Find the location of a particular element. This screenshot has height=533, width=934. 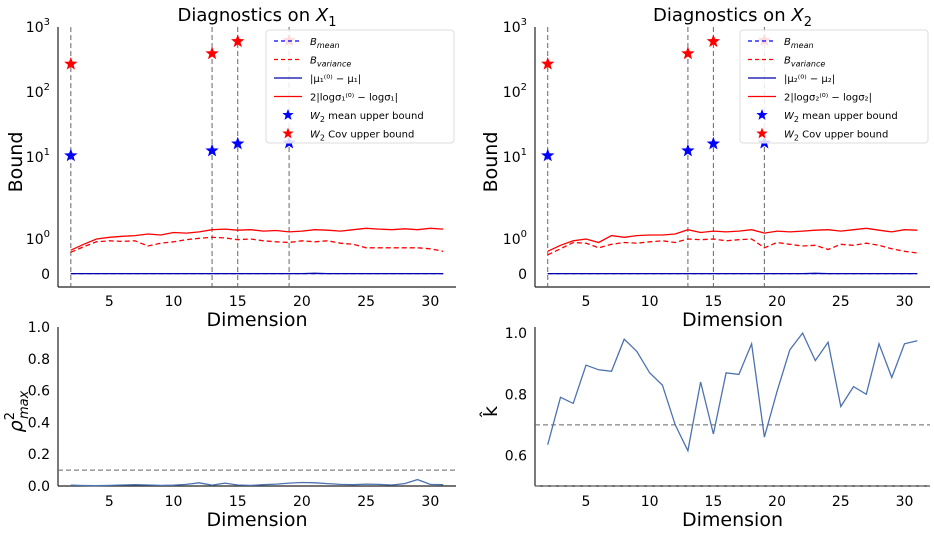

y-axis-label: ρ2max is located at coordinates (17, 411).